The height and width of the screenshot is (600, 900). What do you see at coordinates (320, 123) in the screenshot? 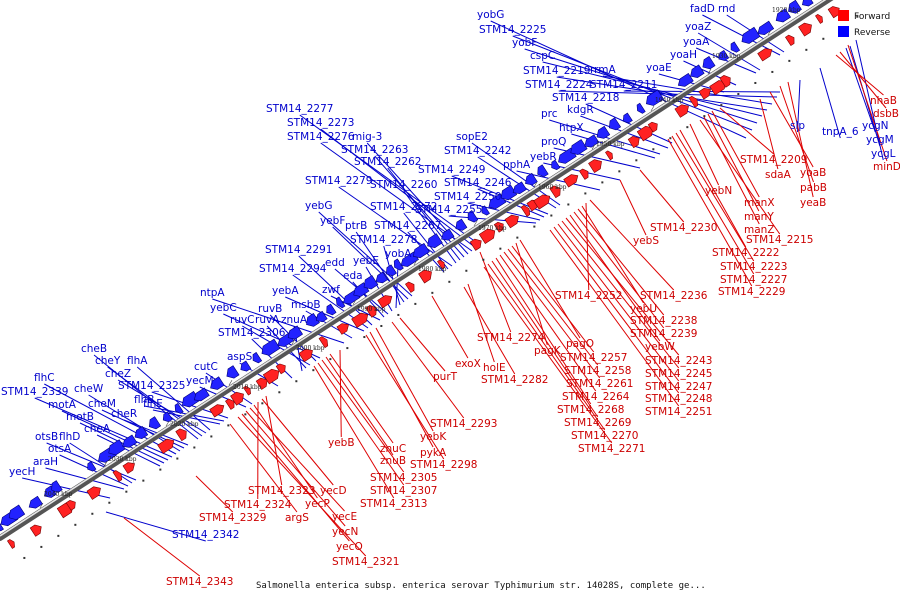
I see `reverse-gene-label: STM14_2273` at bounding box center [320, 123].